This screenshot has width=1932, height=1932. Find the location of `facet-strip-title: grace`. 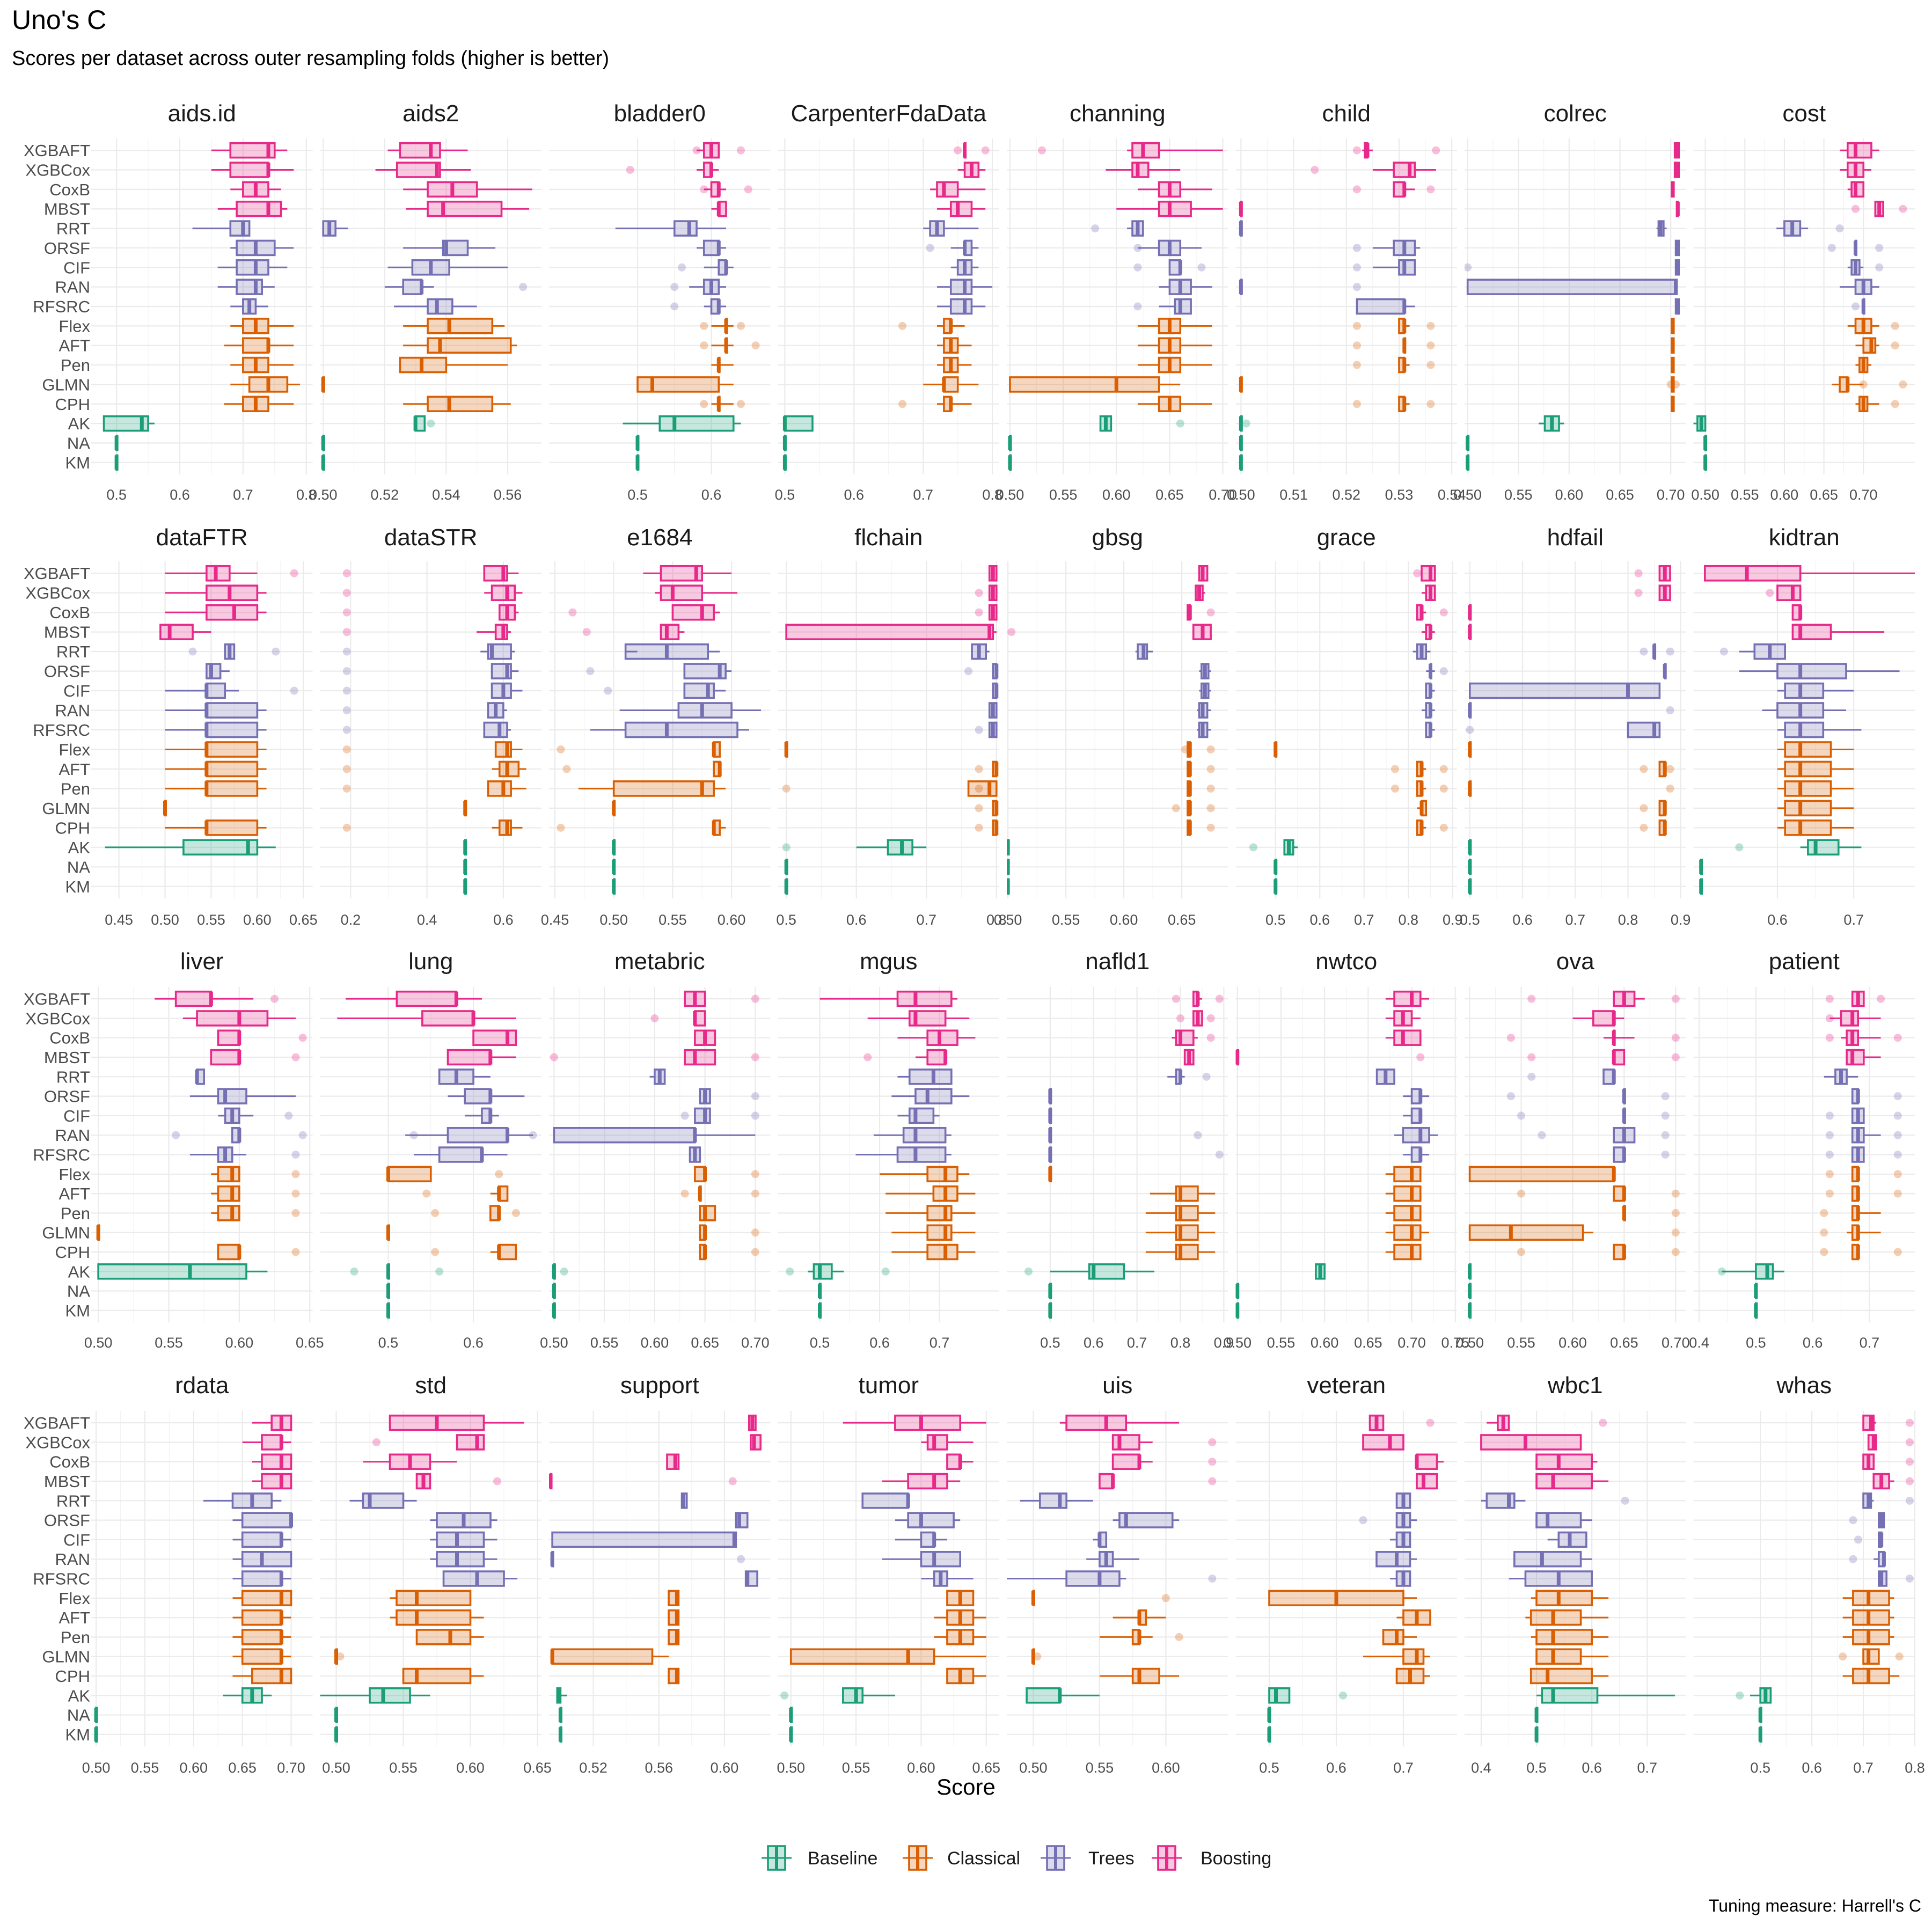

facet-strip-title: grace is located at coordinates (1346, 537).